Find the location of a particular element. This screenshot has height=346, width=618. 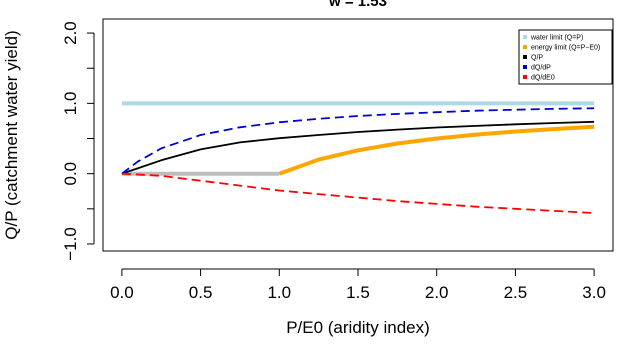

x-axis-label: P/E0 (aridity index) is located at coordinates (358, 327).